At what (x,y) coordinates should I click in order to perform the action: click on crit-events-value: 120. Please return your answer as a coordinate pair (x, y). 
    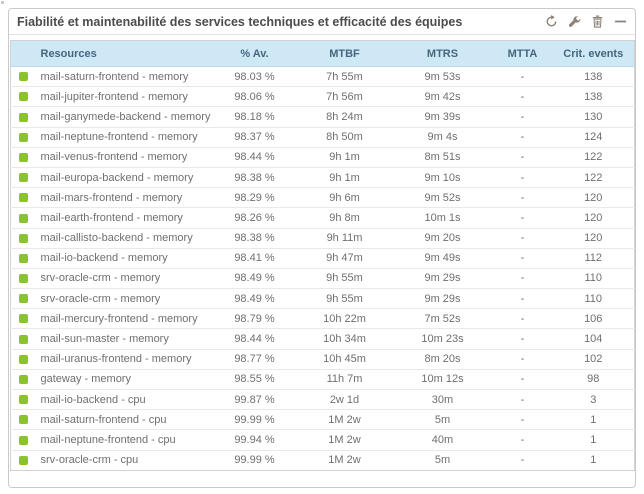
    Looking at the image, I should click on (593, 198).